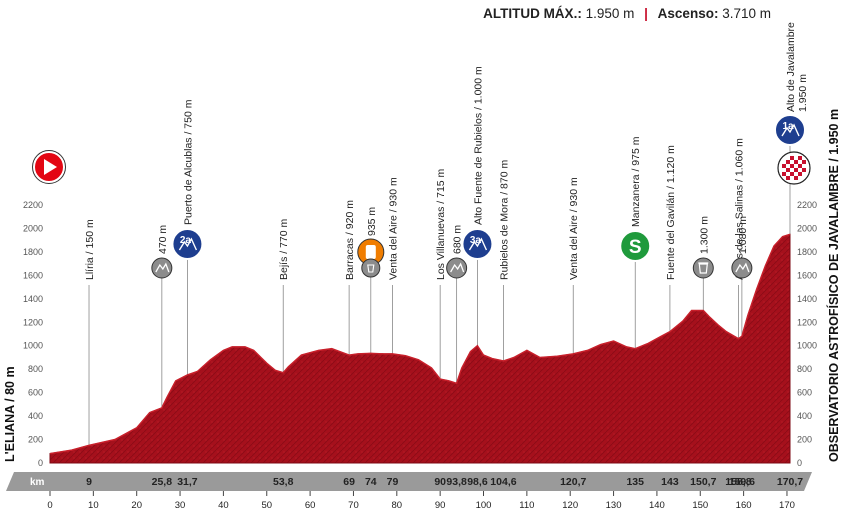  I want to click on km-band, so click(409, 481).